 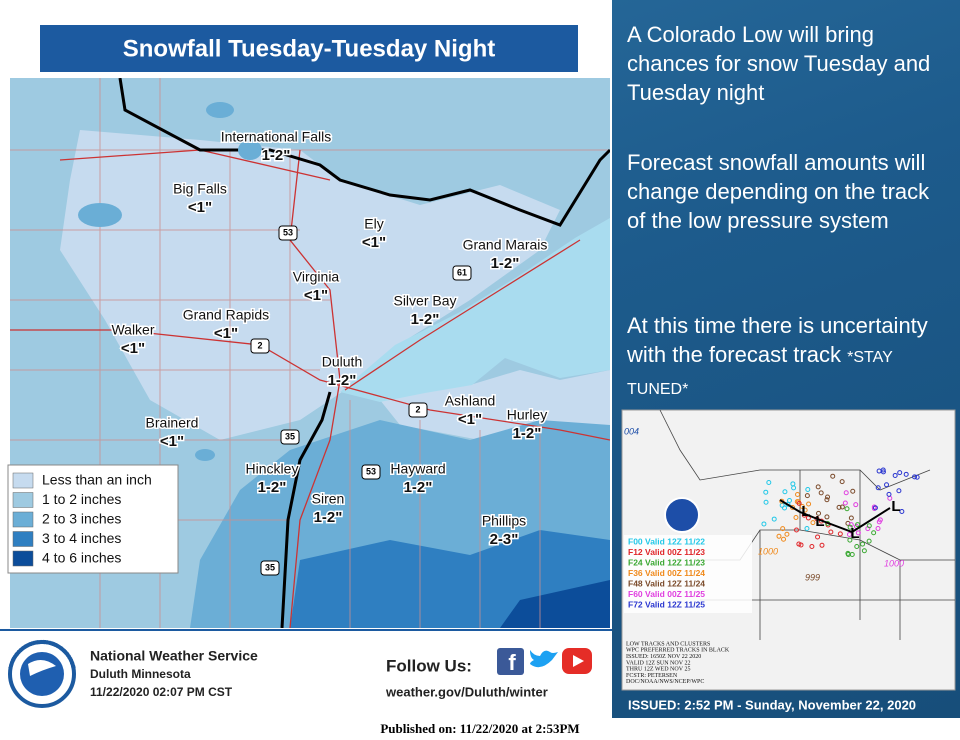 What do you see at coordinates (666, 594) in the screenshot?
I see `inset-legend-label: F60 Valid 00Z 11/25` at bounding box center [666, 594].